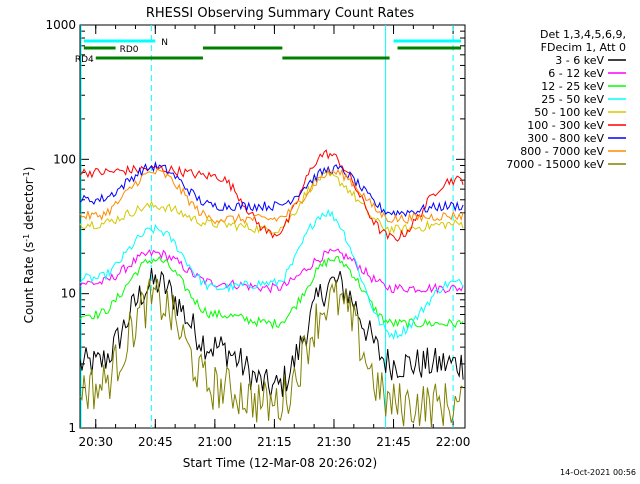  I want to click on x-tick-label: 20:45, so click(155, 442).